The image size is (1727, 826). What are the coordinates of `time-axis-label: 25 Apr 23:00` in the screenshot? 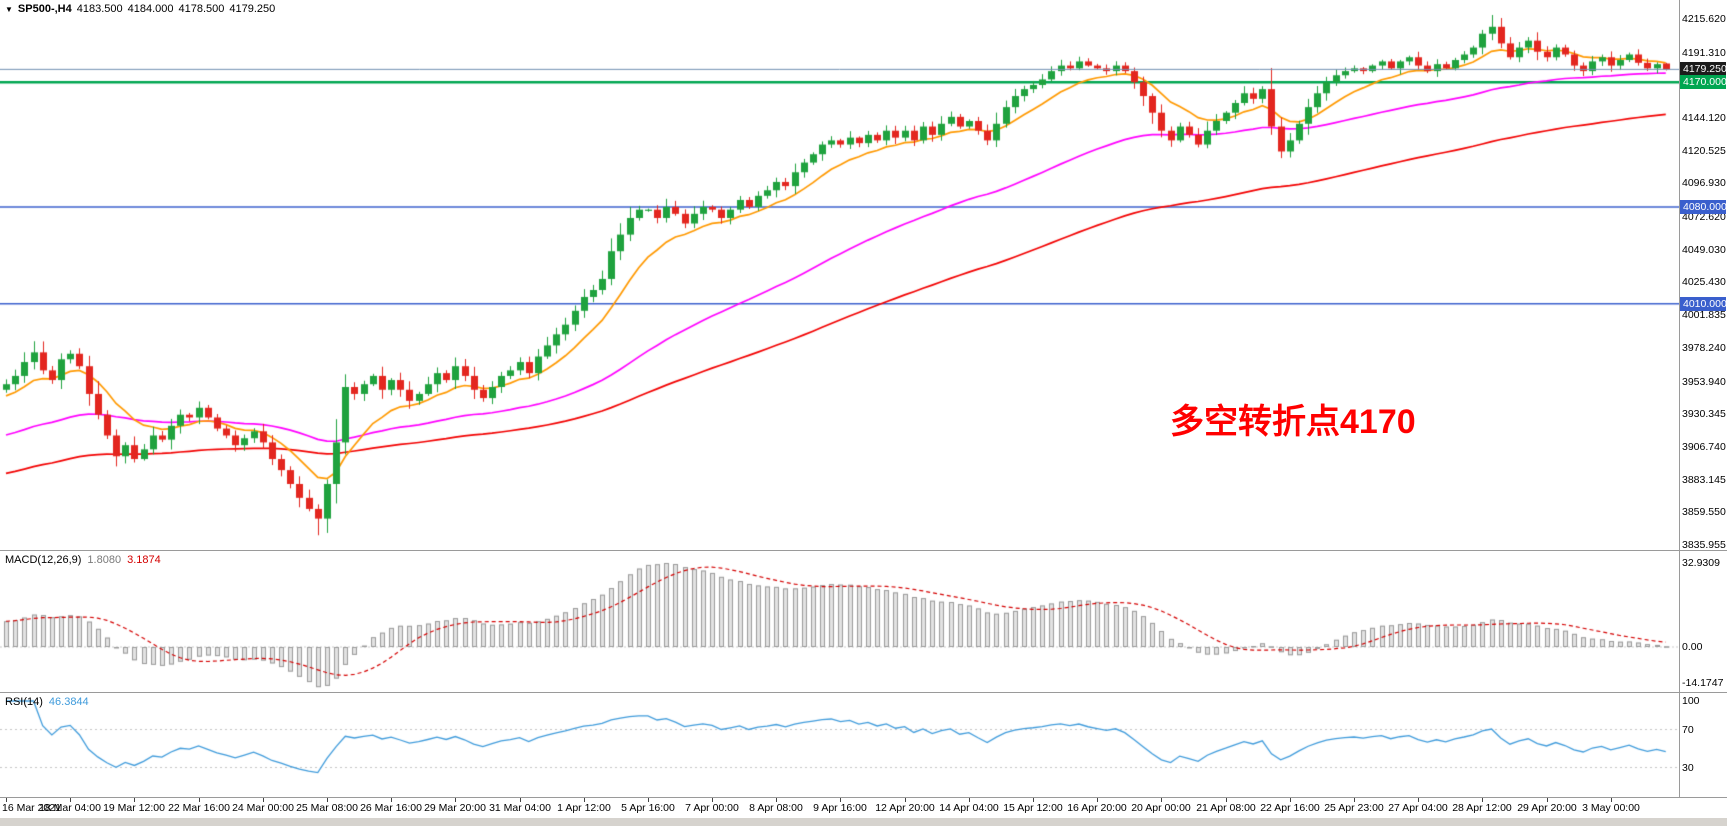 It's located at (1354, 808).